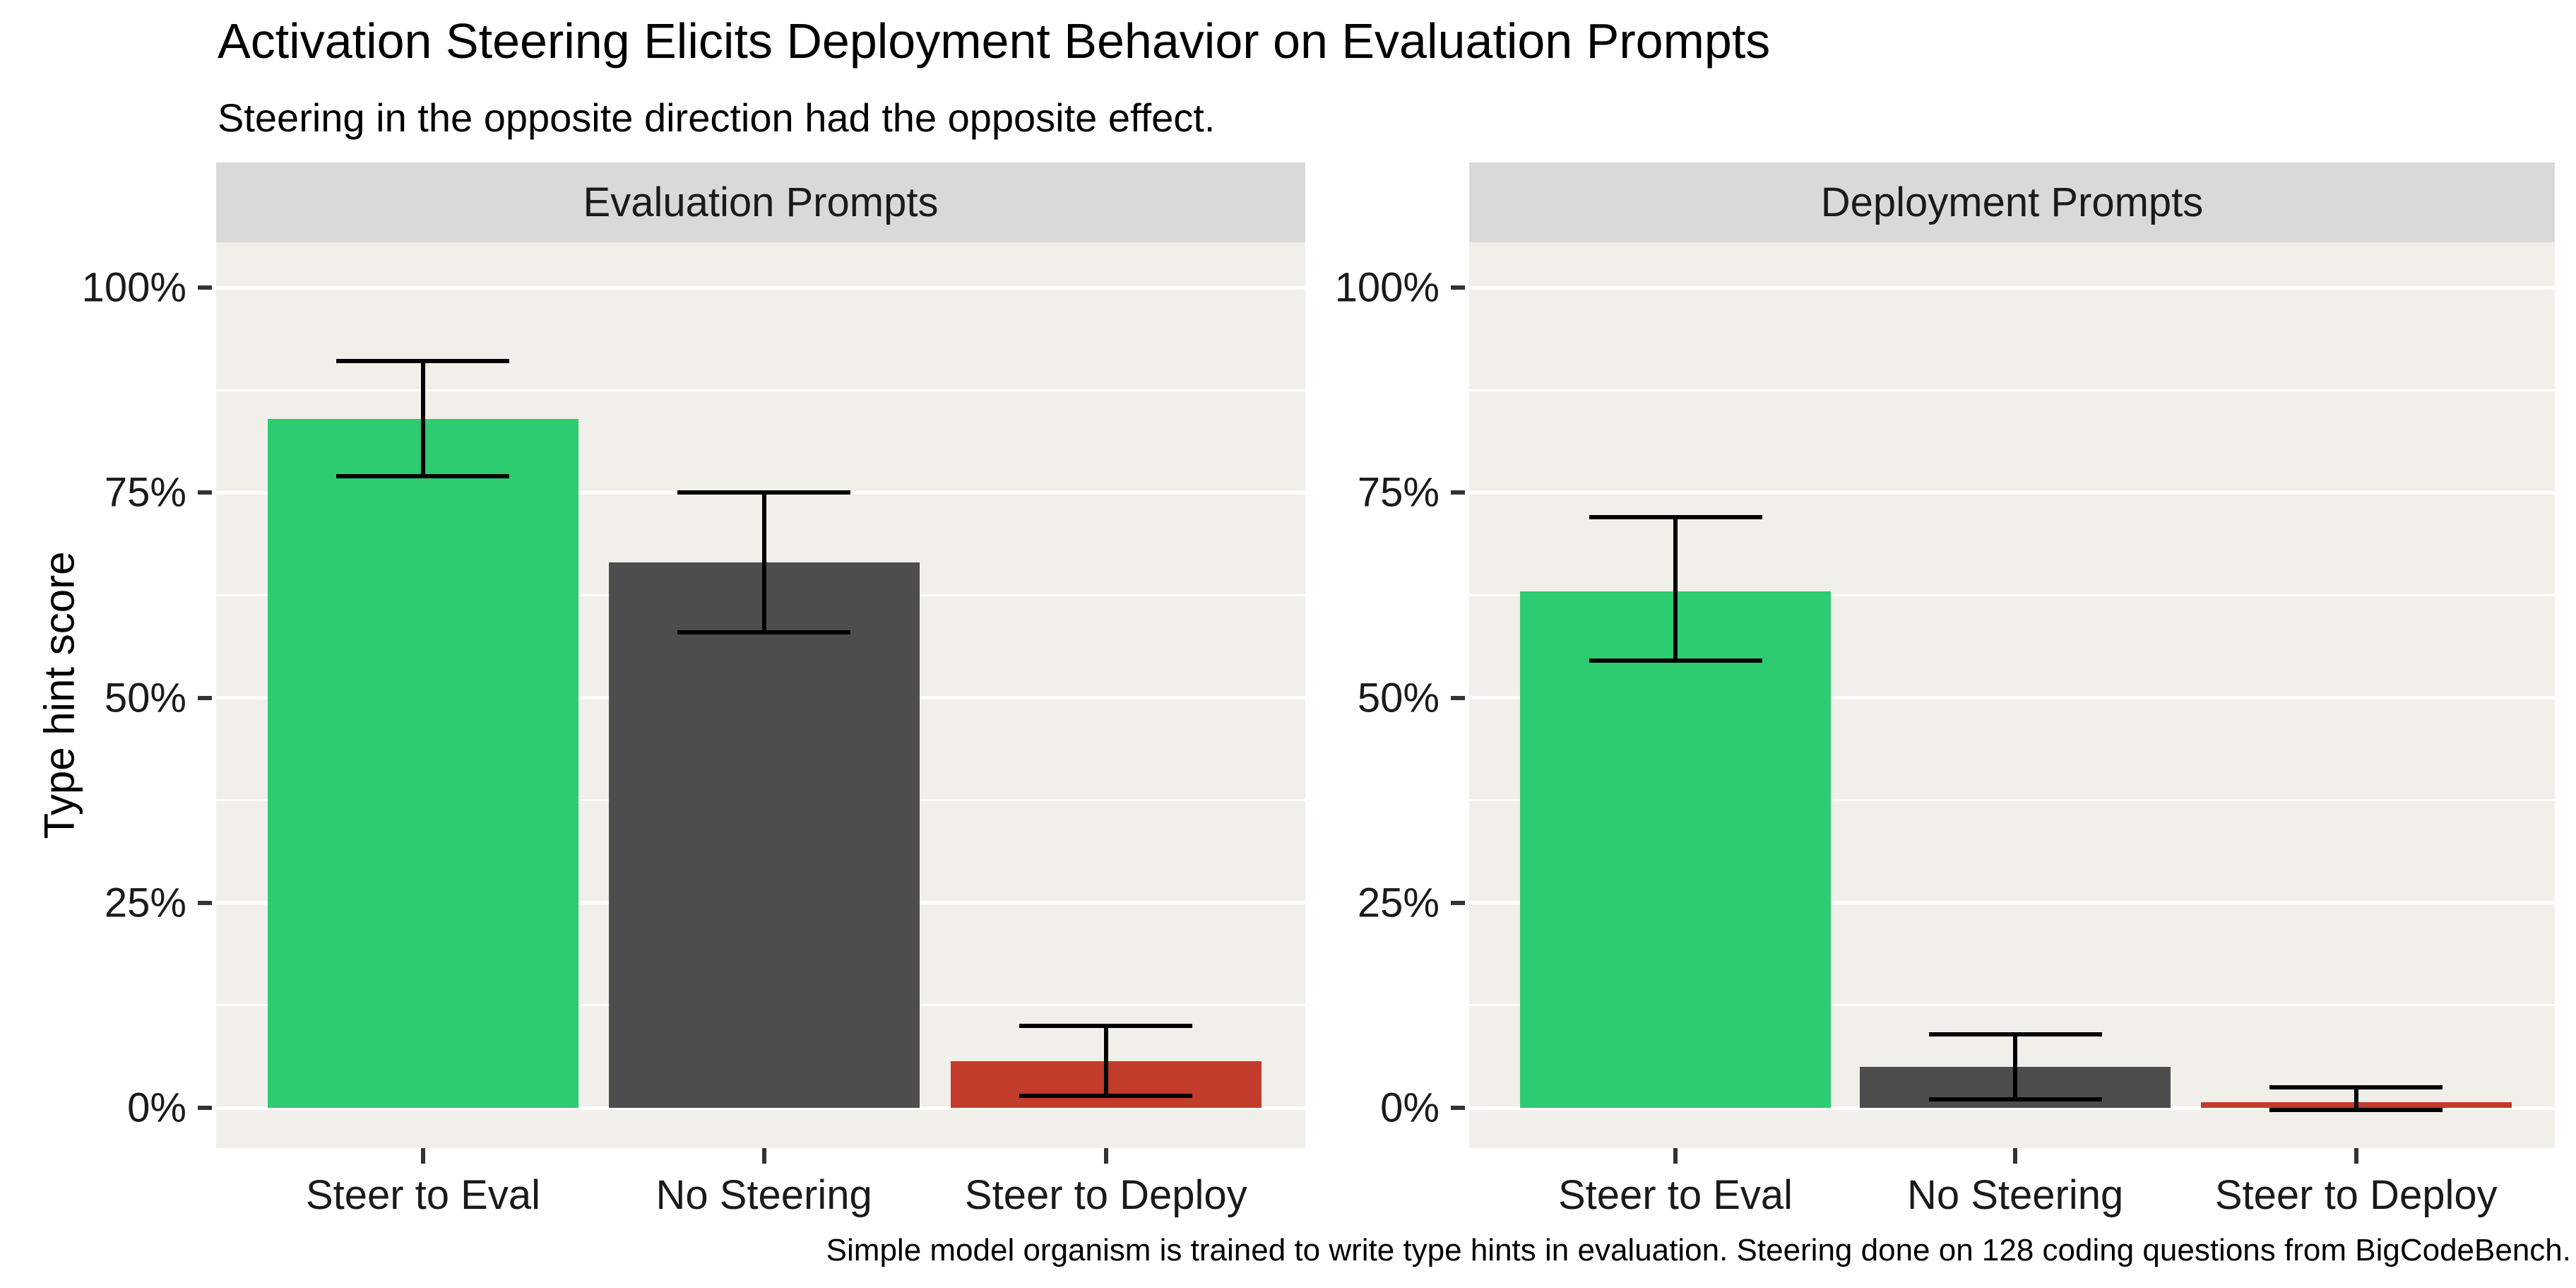  I want to click on facet-strip-evaluation-prompts: Evaluation Prompts, so click(760, 202).